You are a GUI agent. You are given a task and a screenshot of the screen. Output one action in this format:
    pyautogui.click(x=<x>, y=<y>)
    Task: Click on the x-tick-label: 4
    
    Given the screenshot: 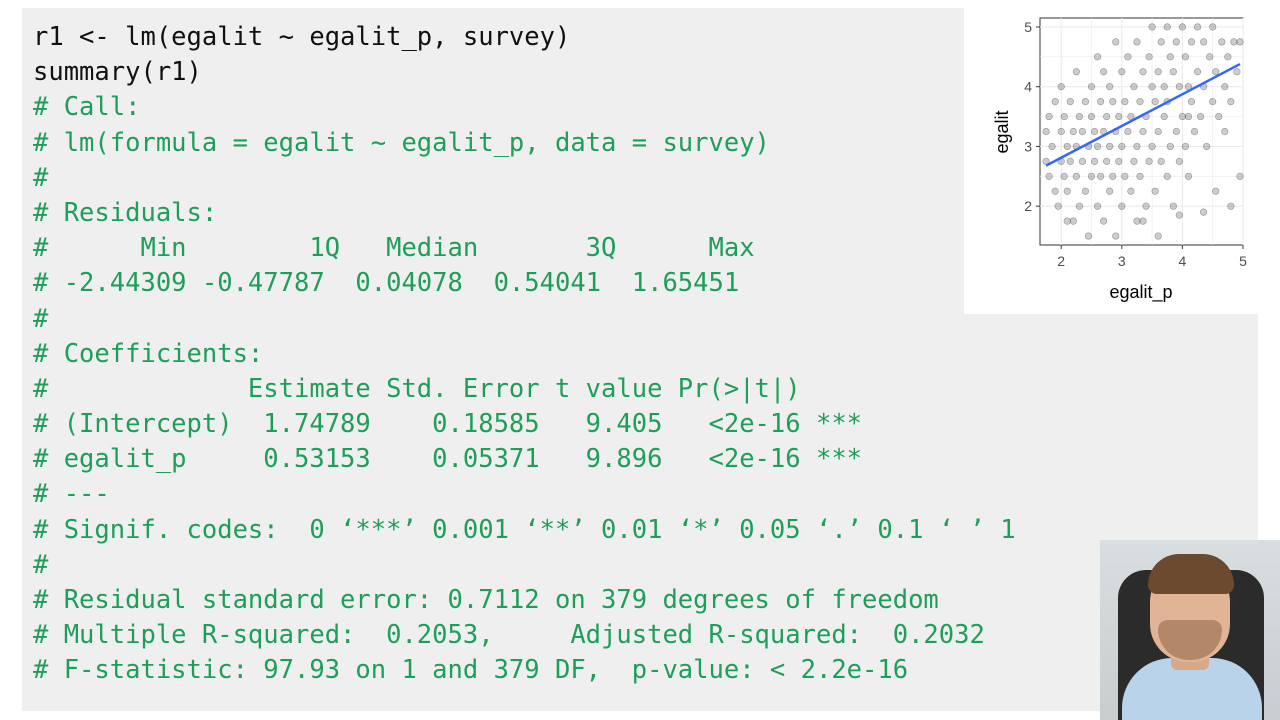 What is the action you would take?
    pyautogui.click(x=1183, y=261)
    